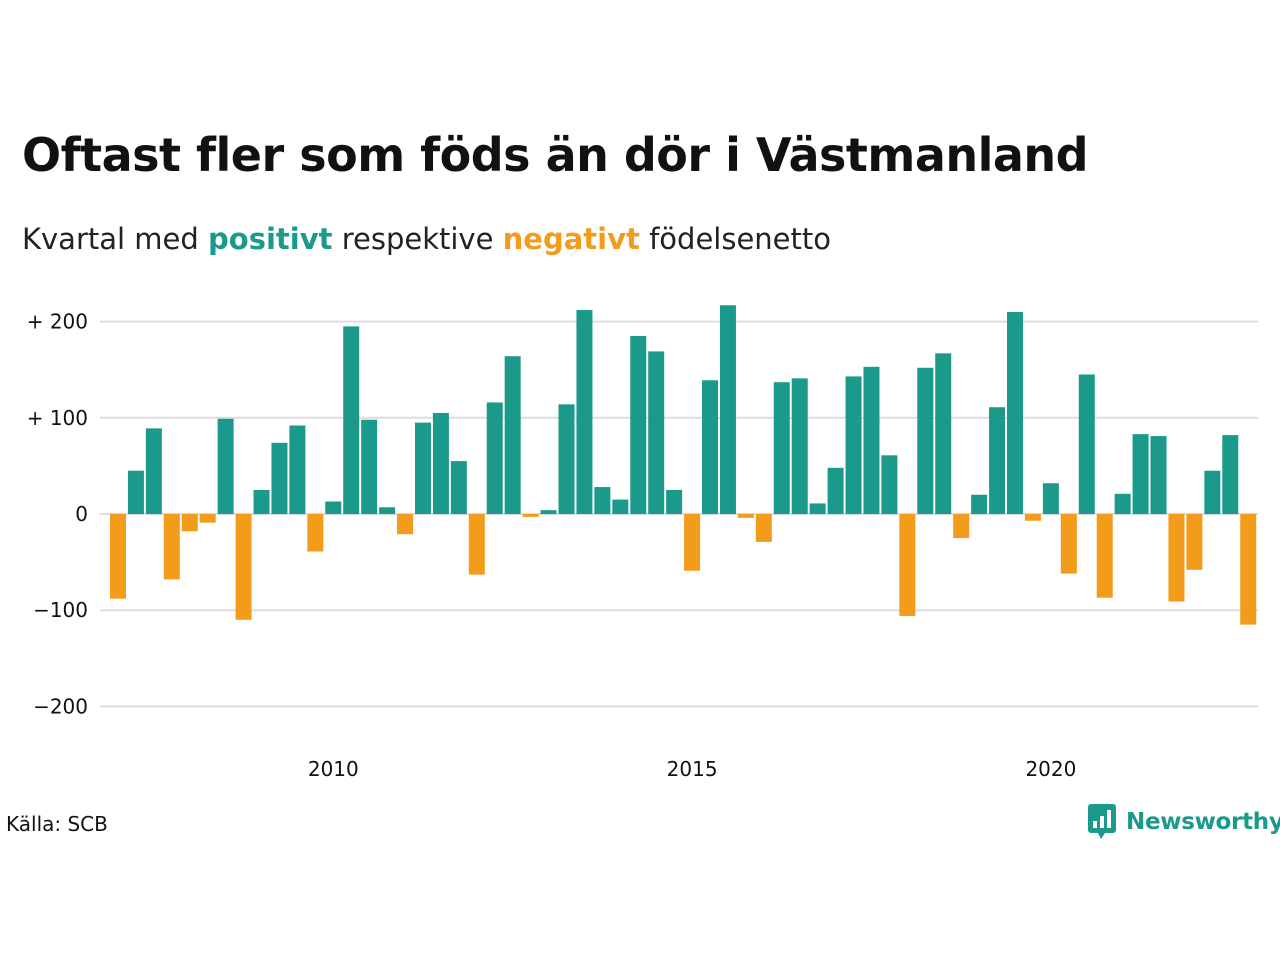 The width and height of the screenshot is (1280, 960). What do you see at coordinates (60, 706) in the screenshot?
I see `y-tick-label: −200` at bounding box center [60, 706].